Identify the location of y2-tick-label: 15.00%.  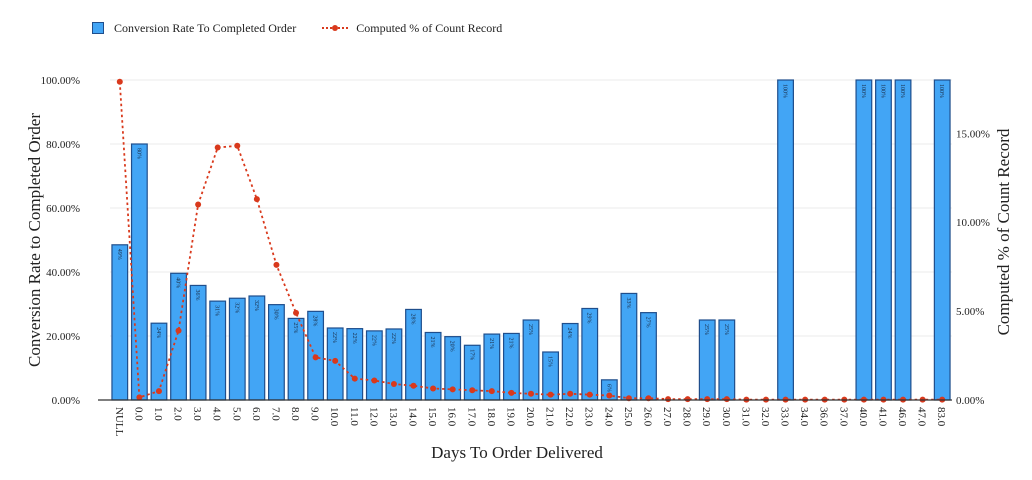
(973, 134).